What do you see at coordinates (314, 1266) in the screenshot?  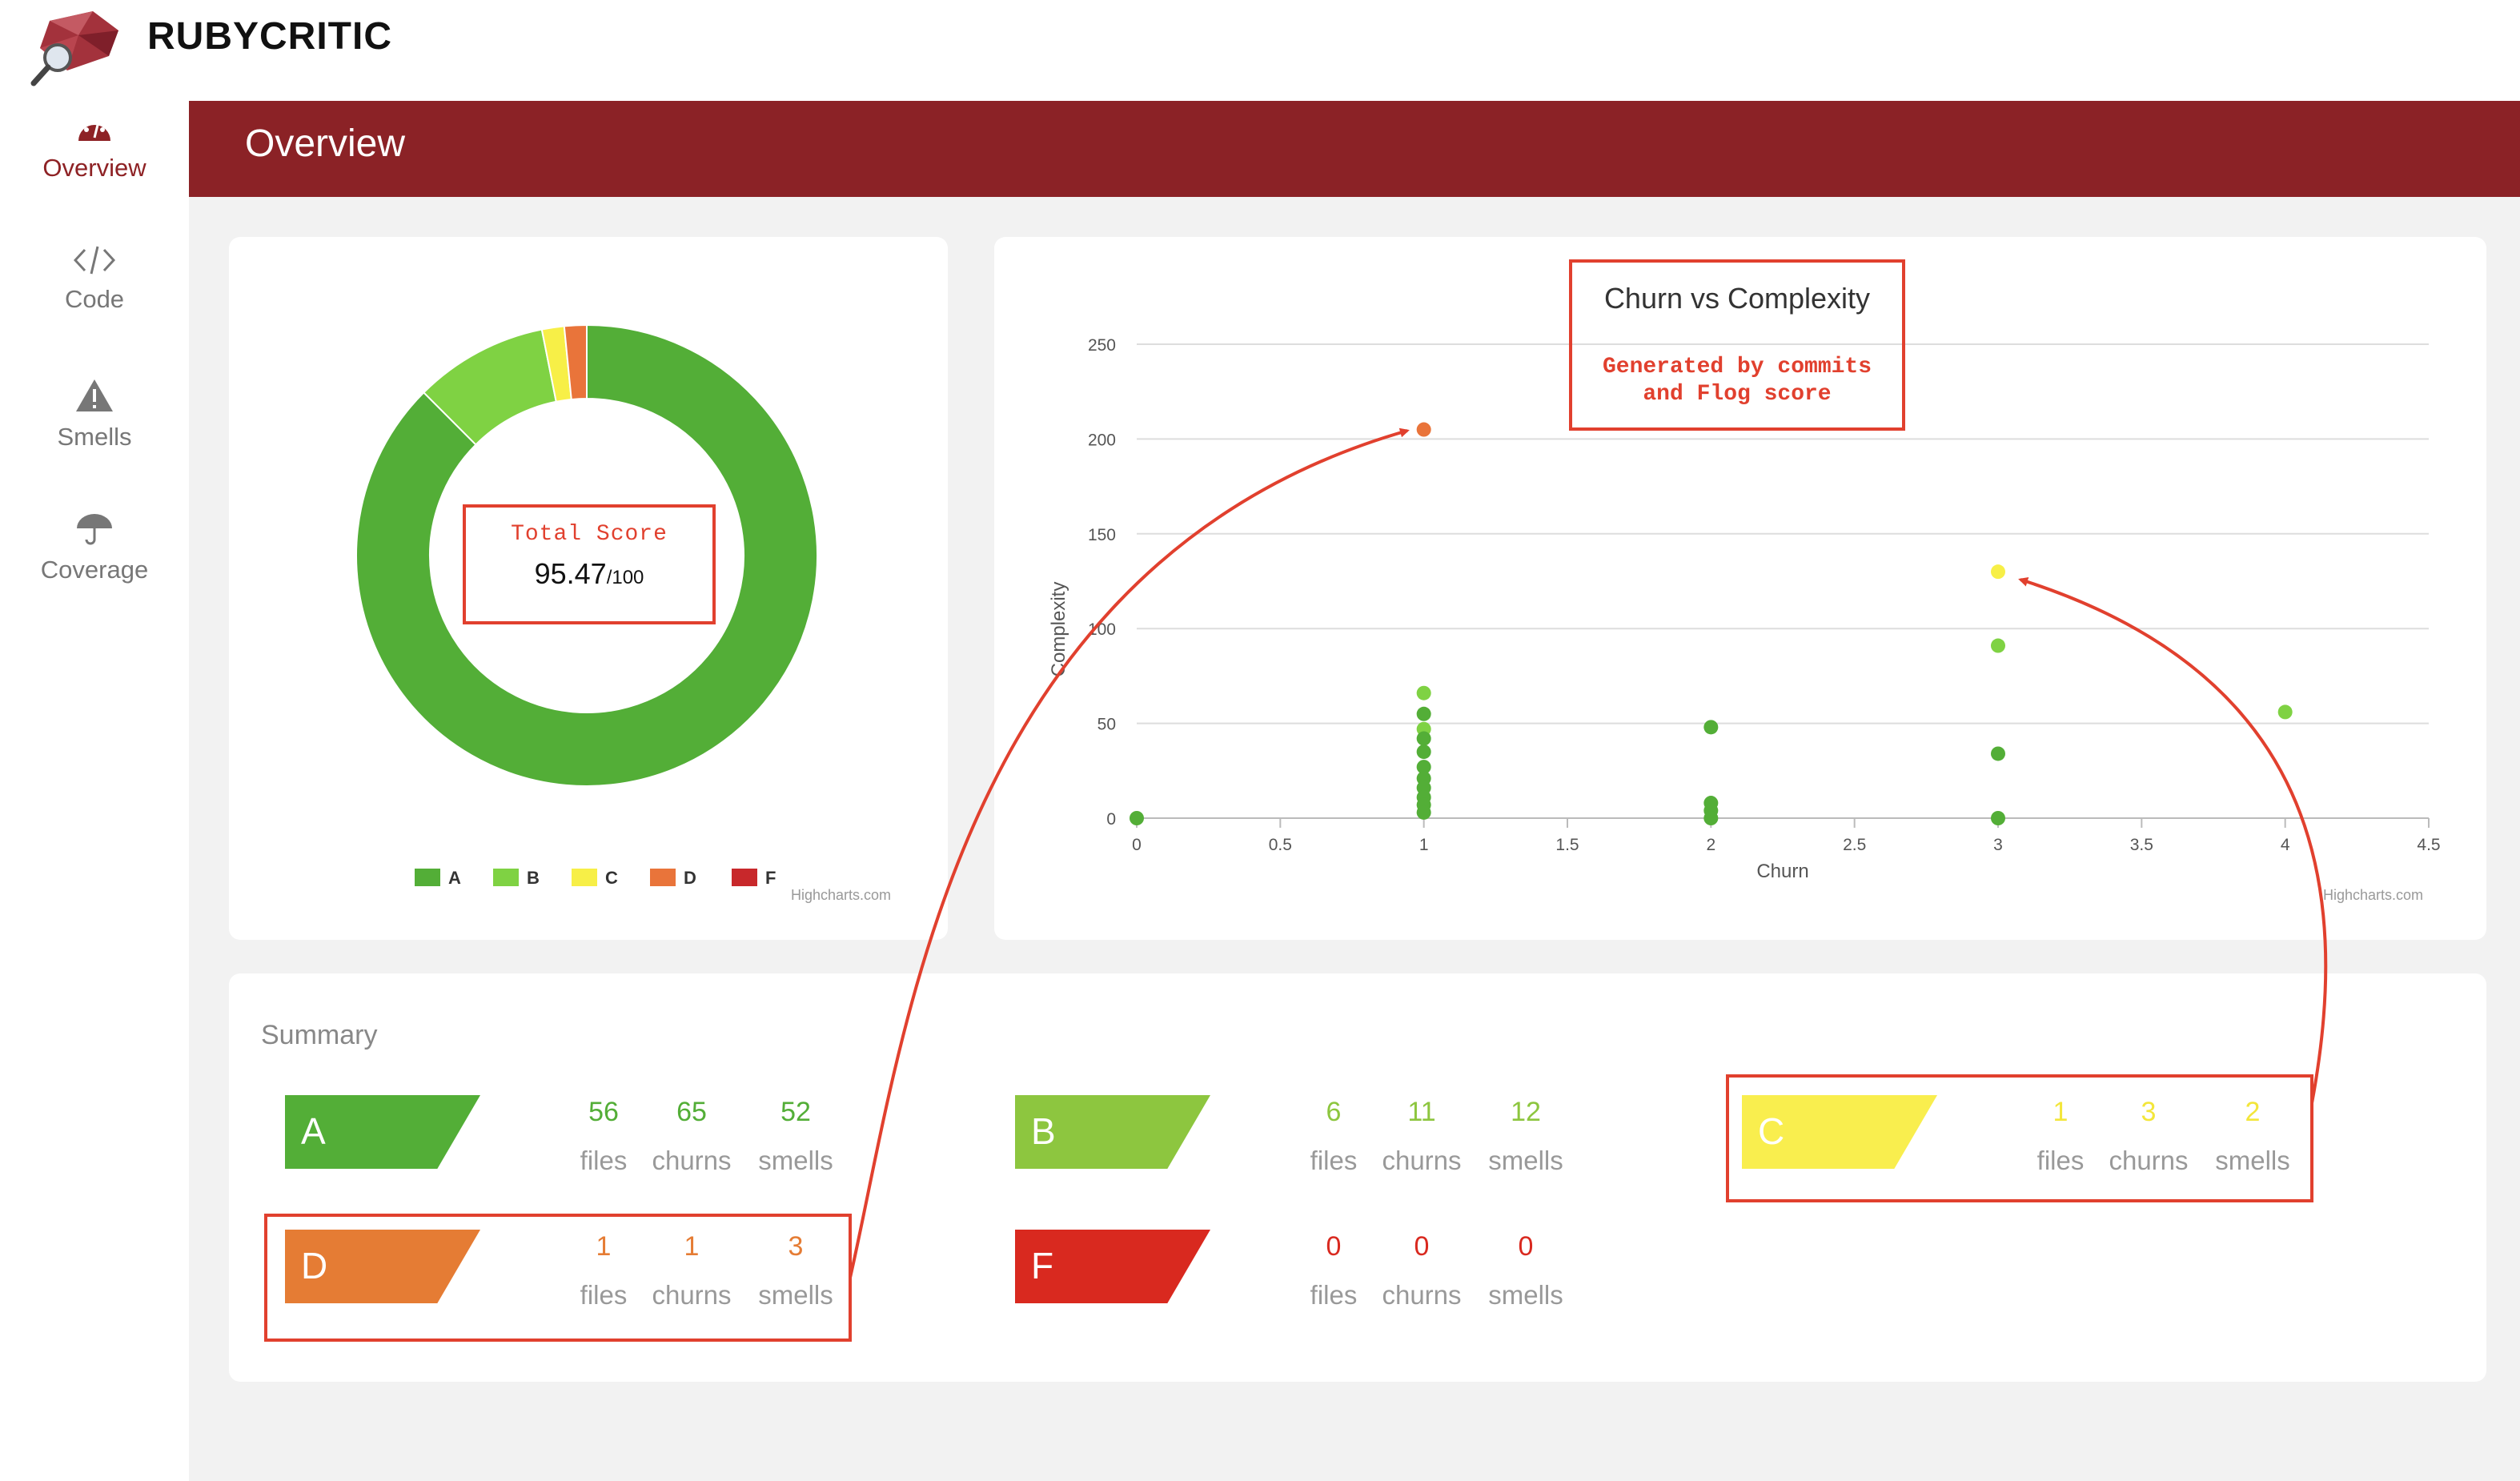 I see `grade-letter: D` at bounding box center [314, 1266].